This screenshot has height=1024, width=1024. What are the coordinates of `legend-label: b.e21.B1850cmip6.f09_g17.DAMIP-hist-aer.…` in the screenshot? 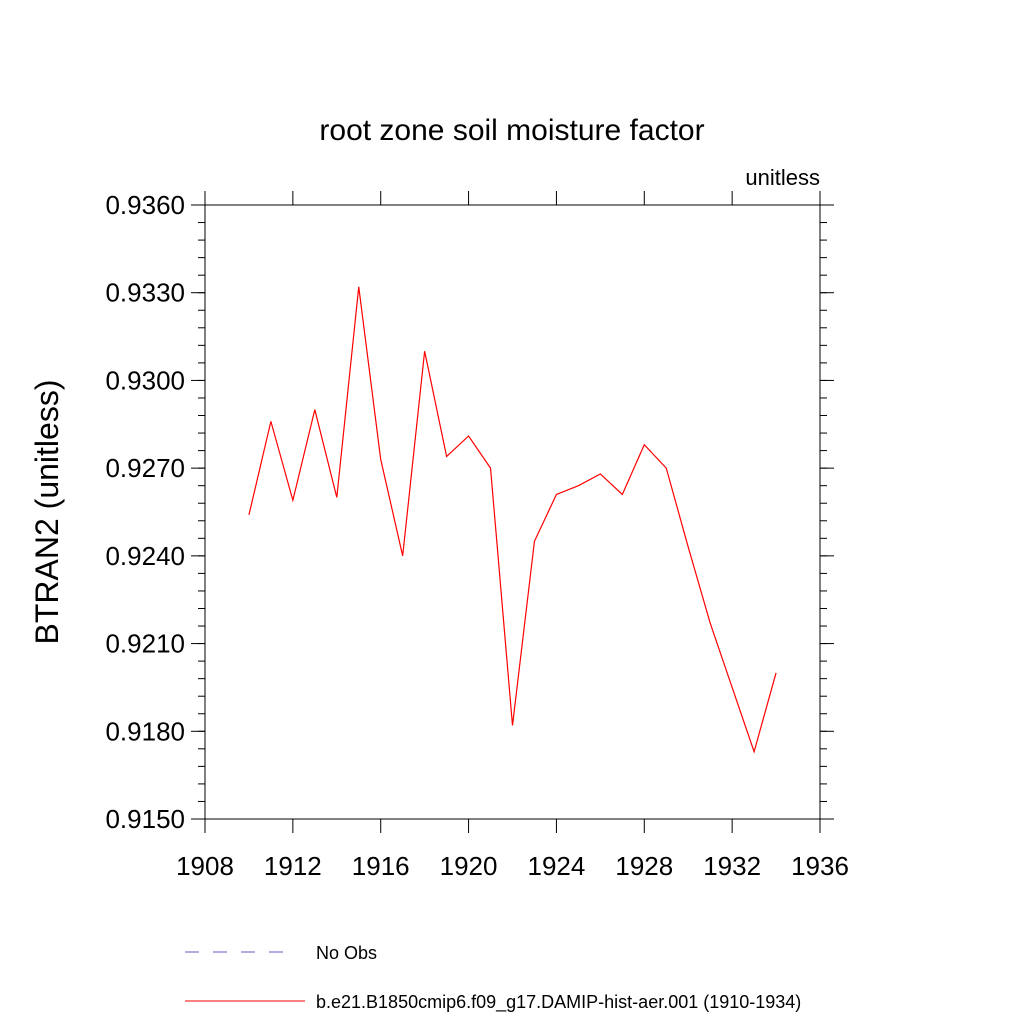 It's located at (558, 1002).